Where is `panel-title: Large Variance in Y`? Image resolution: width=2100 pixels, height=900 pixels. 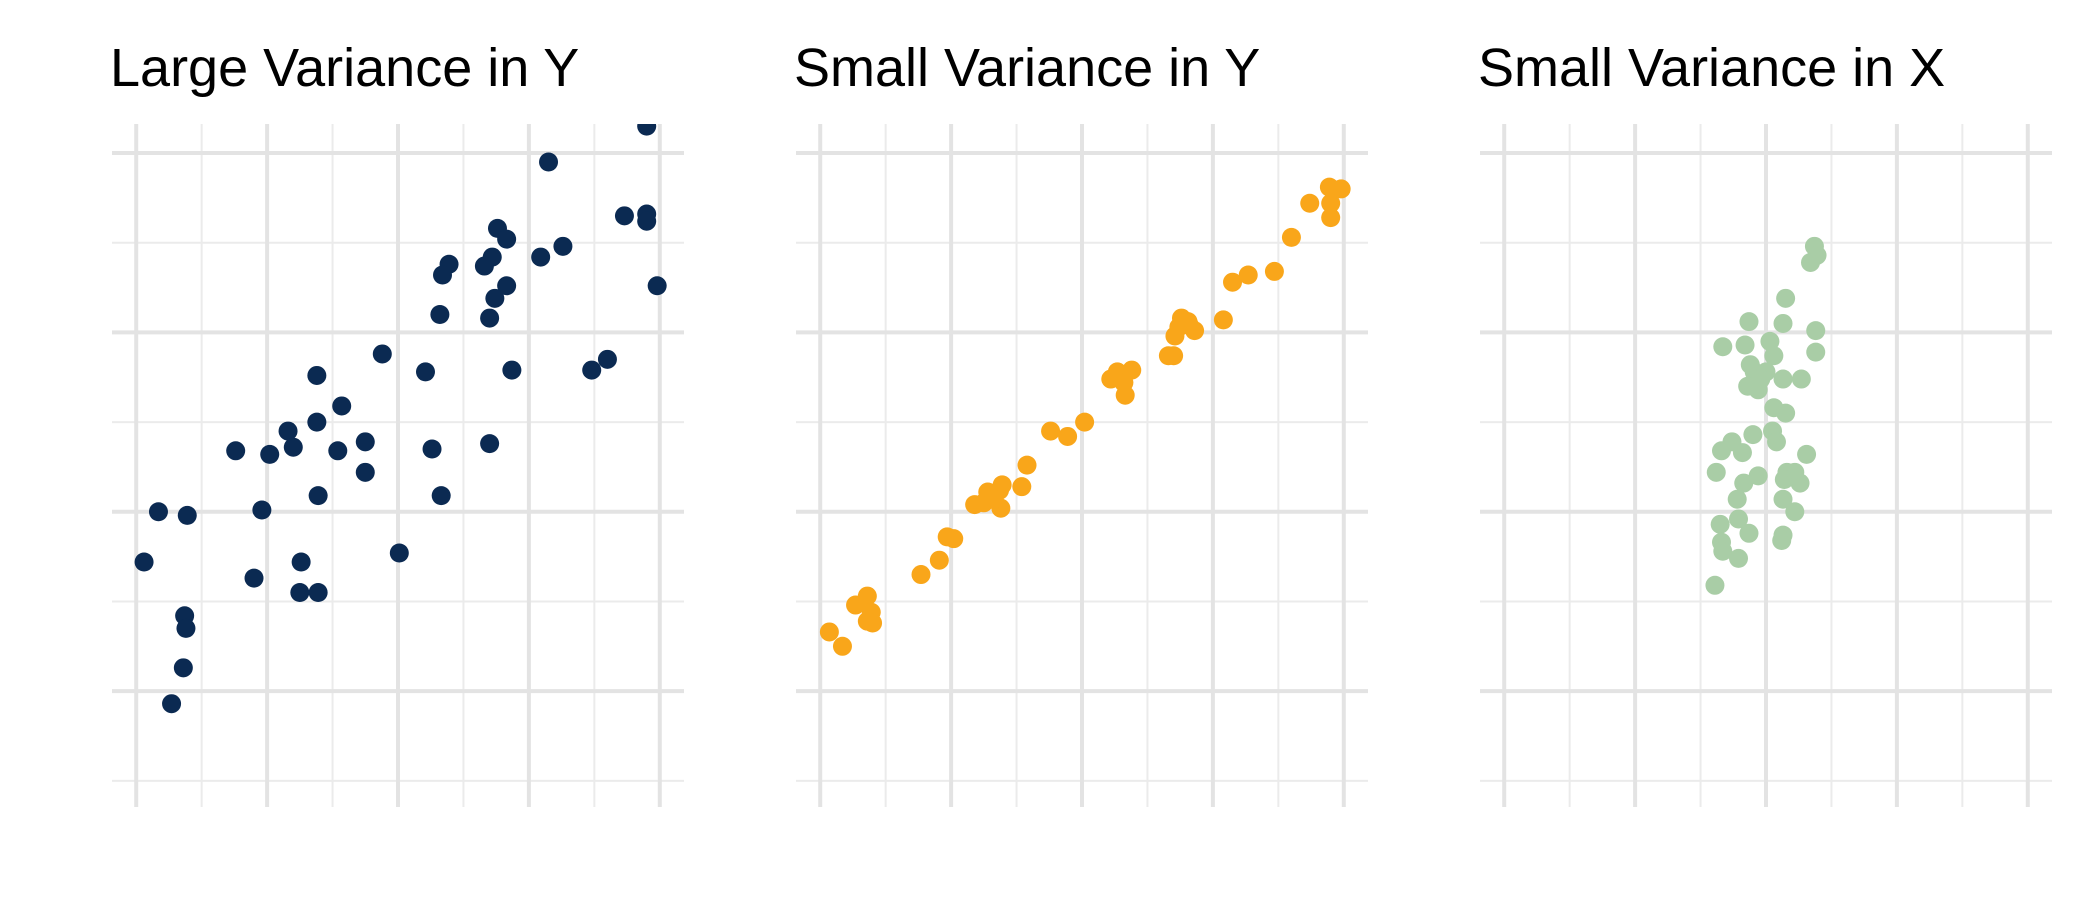 panel-title: Large Variance in Y is located at coordinates (344, 68).